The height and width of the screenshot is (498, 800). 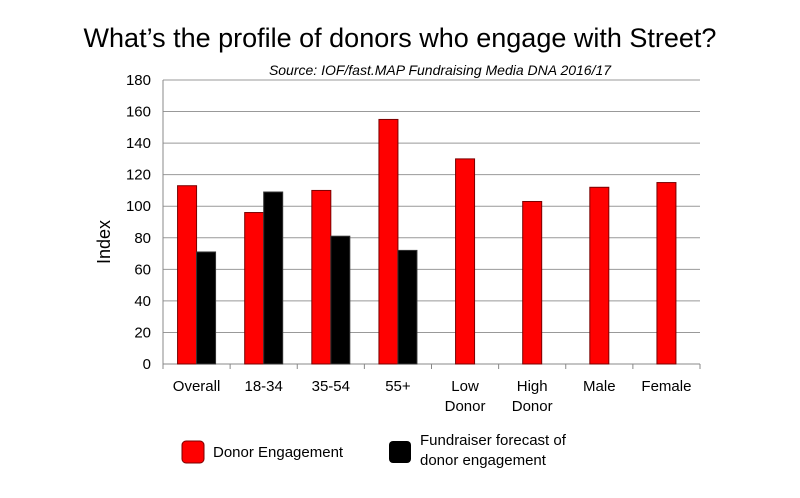 What do you see at coordinates (493, 440) in the screenshot?
I see `legend-label-fundraiser-forecast: Fundraiser forecast of` at bounding box center [493, 440].